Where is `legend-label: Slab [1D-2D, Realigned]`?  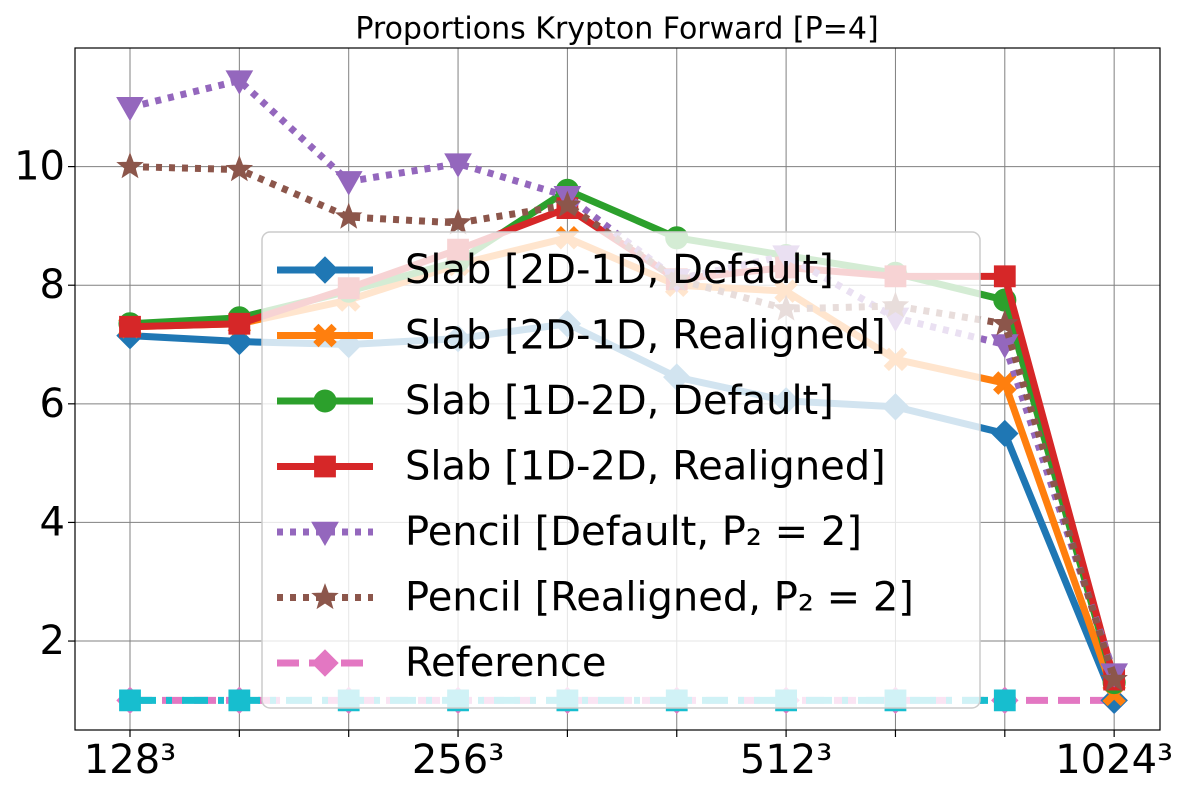 legend-label: Slab [1D-2D, Realigned] is located at coordinates (645, 467).